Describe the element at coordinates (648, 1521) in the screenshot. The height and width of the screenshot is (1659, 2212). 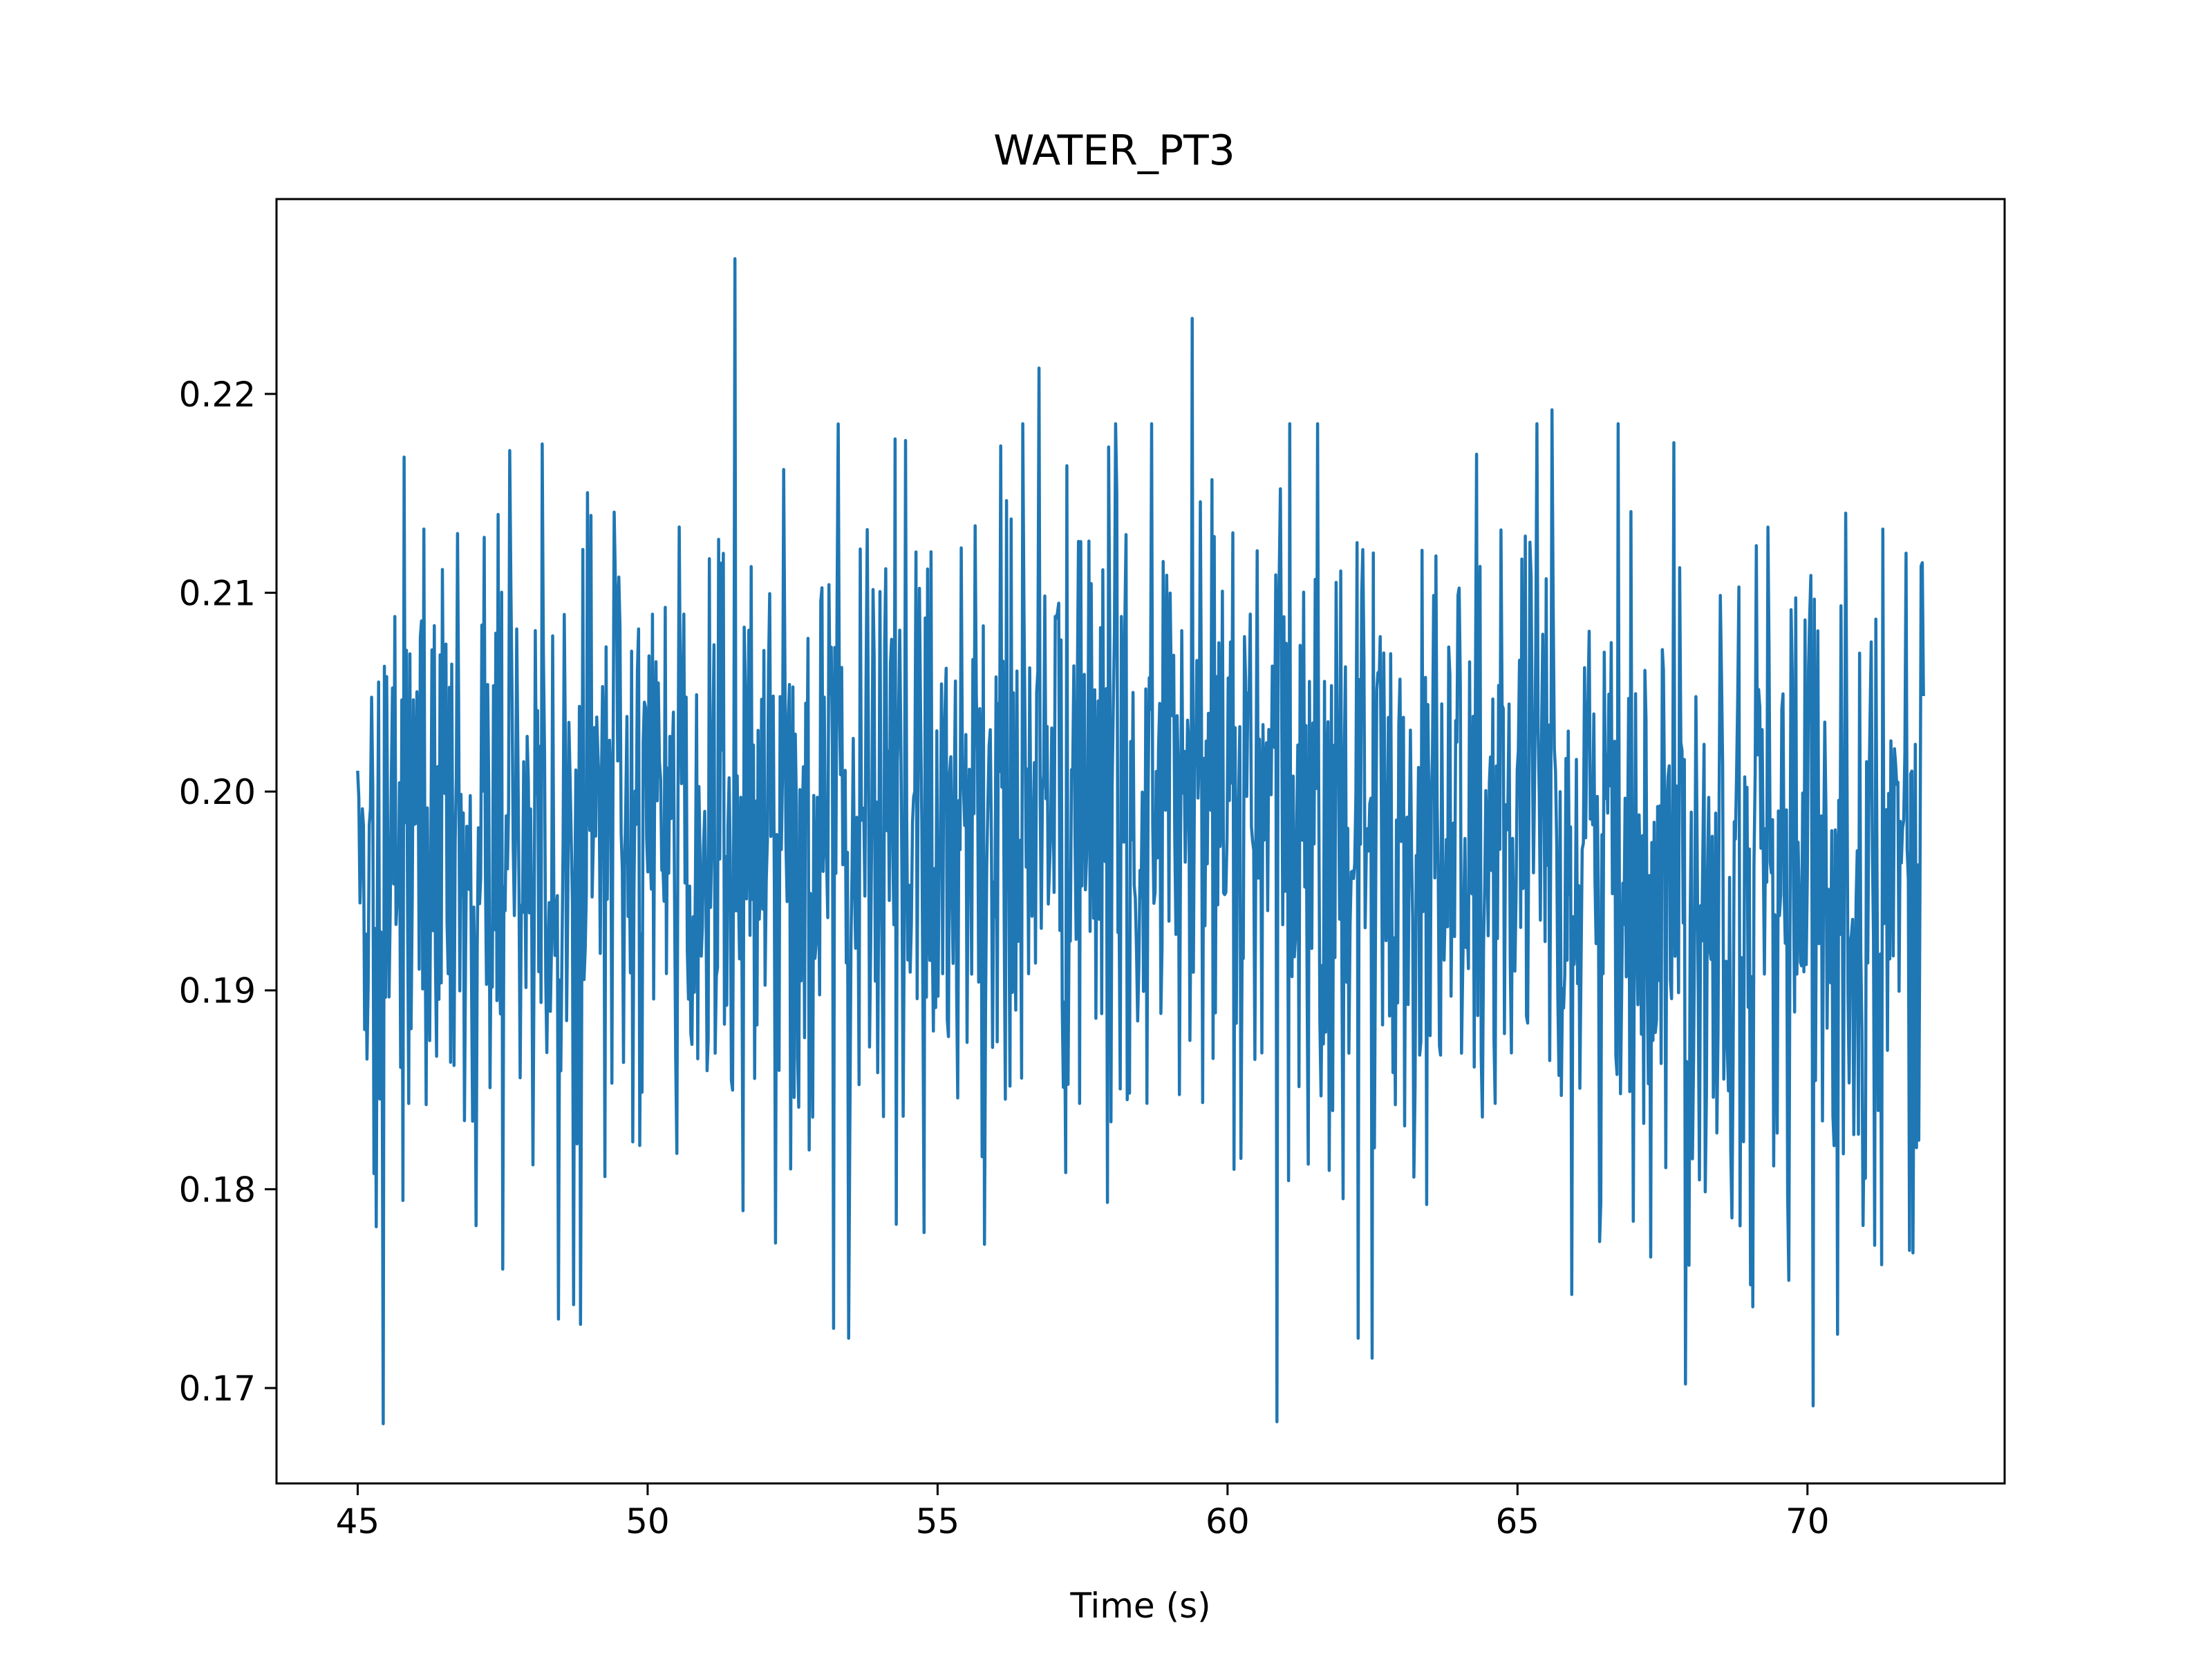
I see `x-tick-label: 50` at that location.